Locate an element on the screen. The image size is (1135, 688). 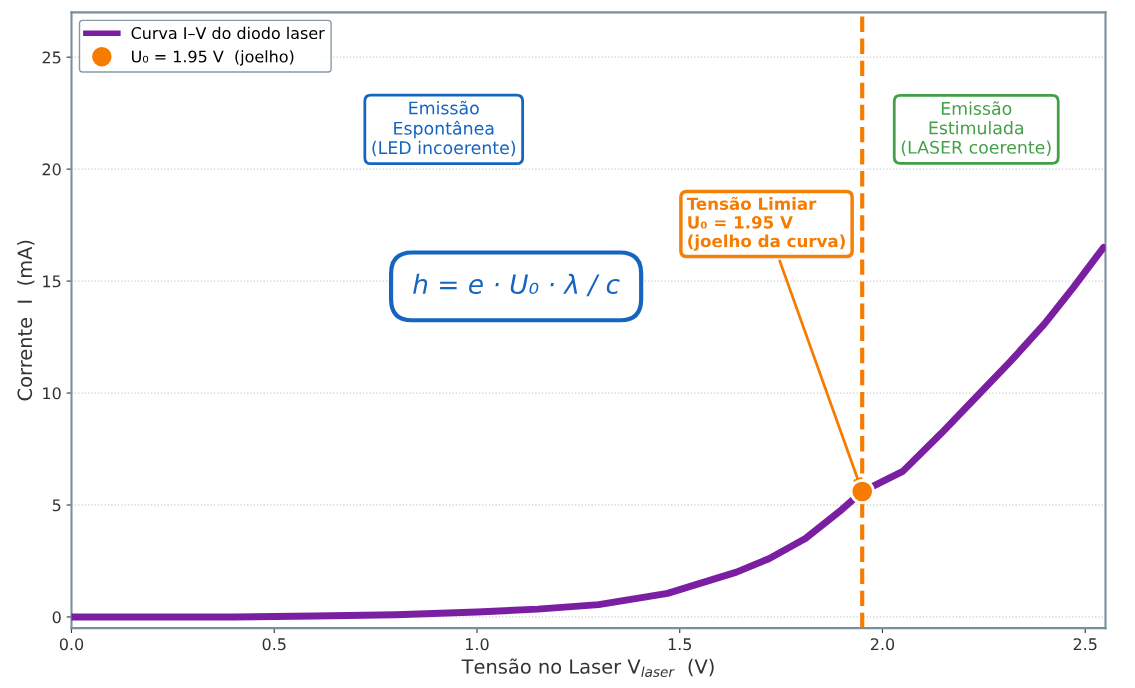
x-tick-label: 0.0 is located at coordinates (71, 644).